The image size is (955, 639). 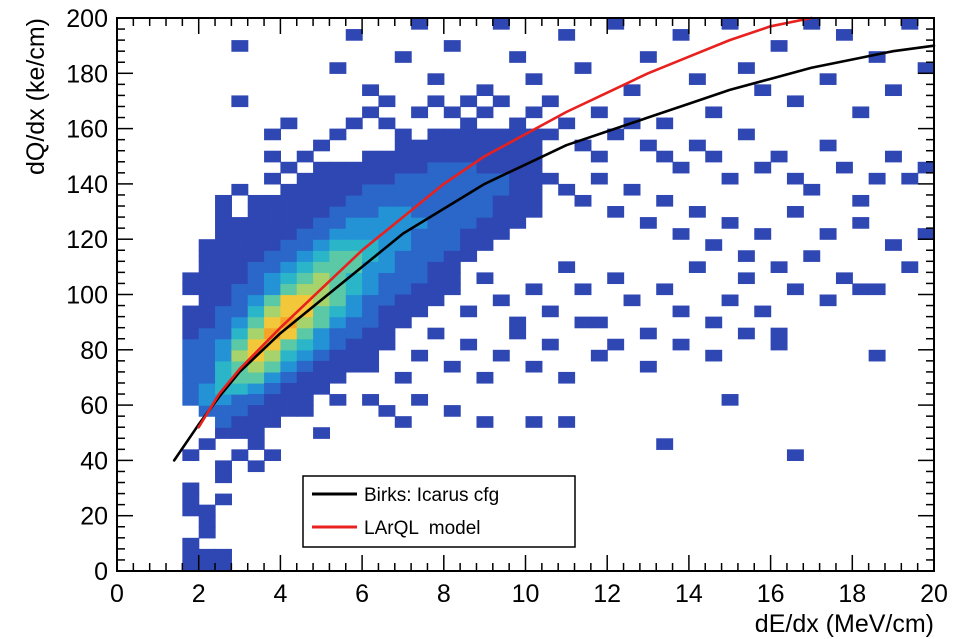 What do you see at coordinates (431, 495) in the screenshot?
I see `legend-label-birks: Birks: Icarus cfg` at bounding box center [431, 495].